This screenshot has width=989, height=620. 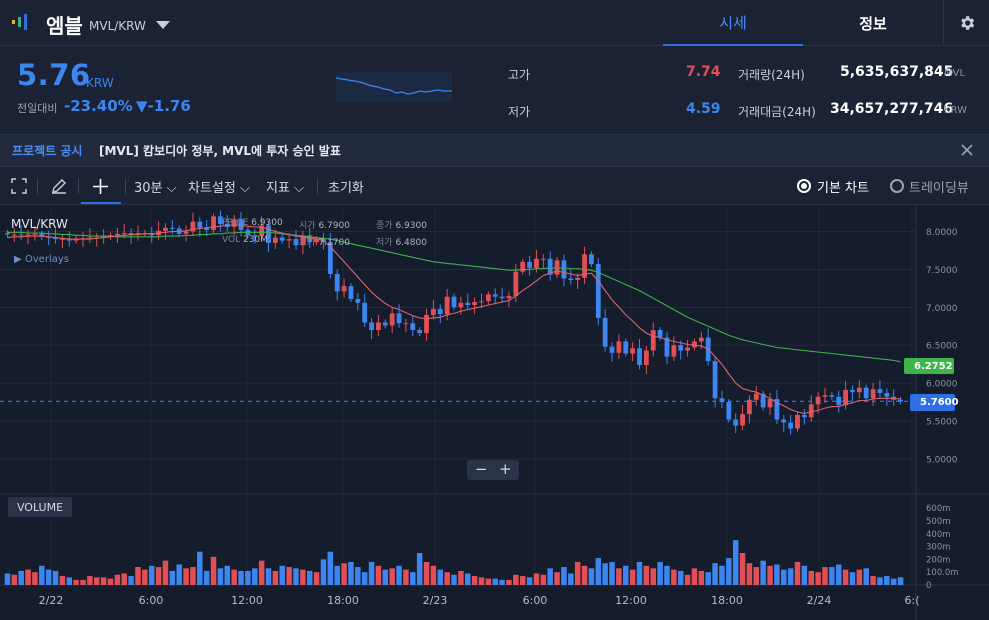 I want to click on ohlc-price: PRICE 6.9300, so click(x=252, y=223).